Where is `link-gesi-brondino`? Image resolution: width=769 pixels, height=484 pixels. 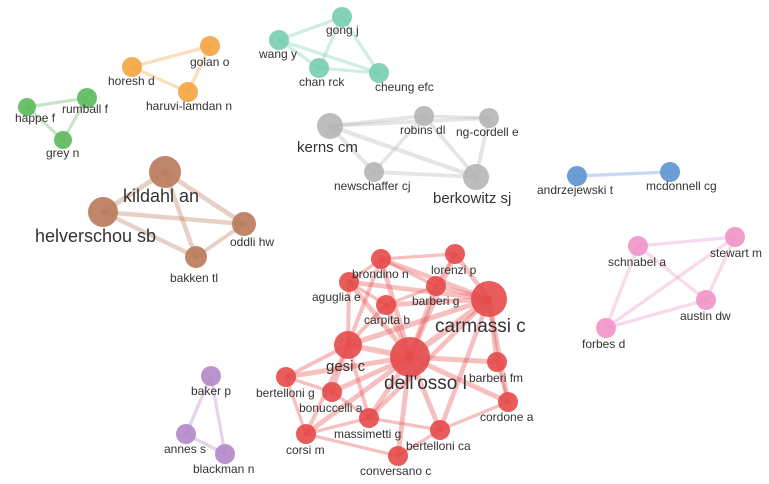 link-gesi-brondino is located at coordinates (364, 302).